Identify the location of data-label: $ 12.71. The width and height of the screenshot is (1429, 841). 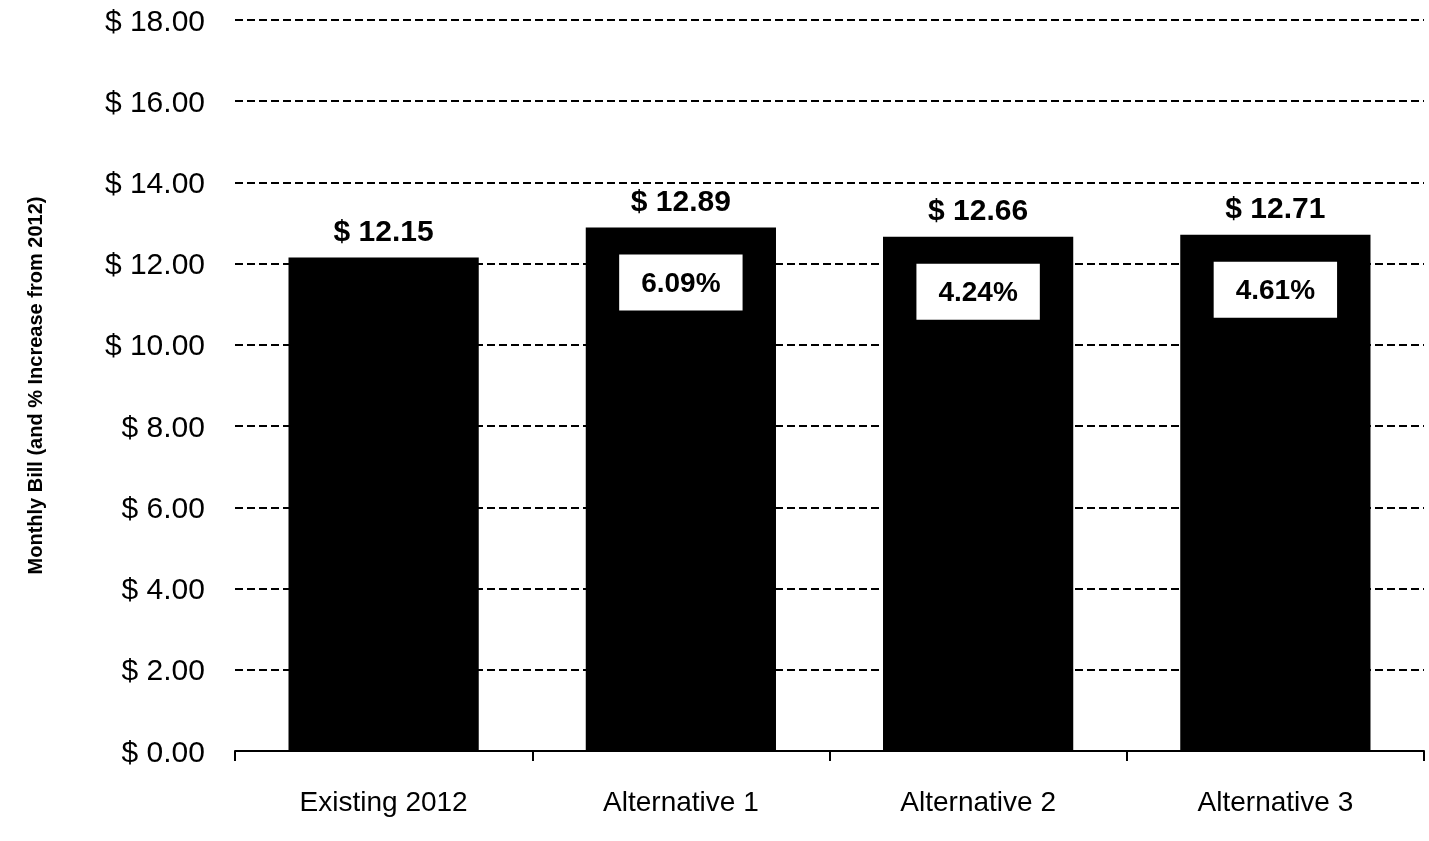
(1275, 208).